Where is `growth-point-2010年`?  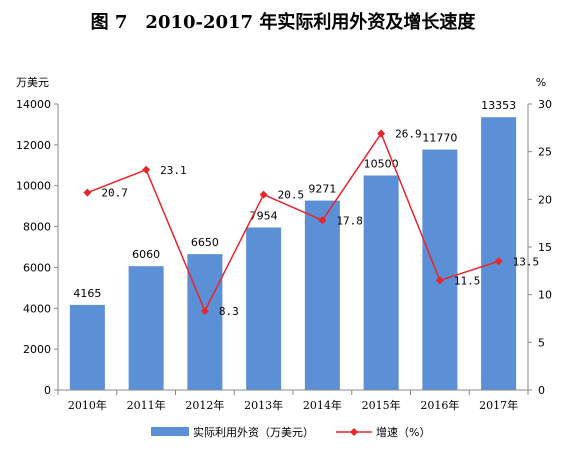
growth-point-2010年 is located at coordinates (87, 192).